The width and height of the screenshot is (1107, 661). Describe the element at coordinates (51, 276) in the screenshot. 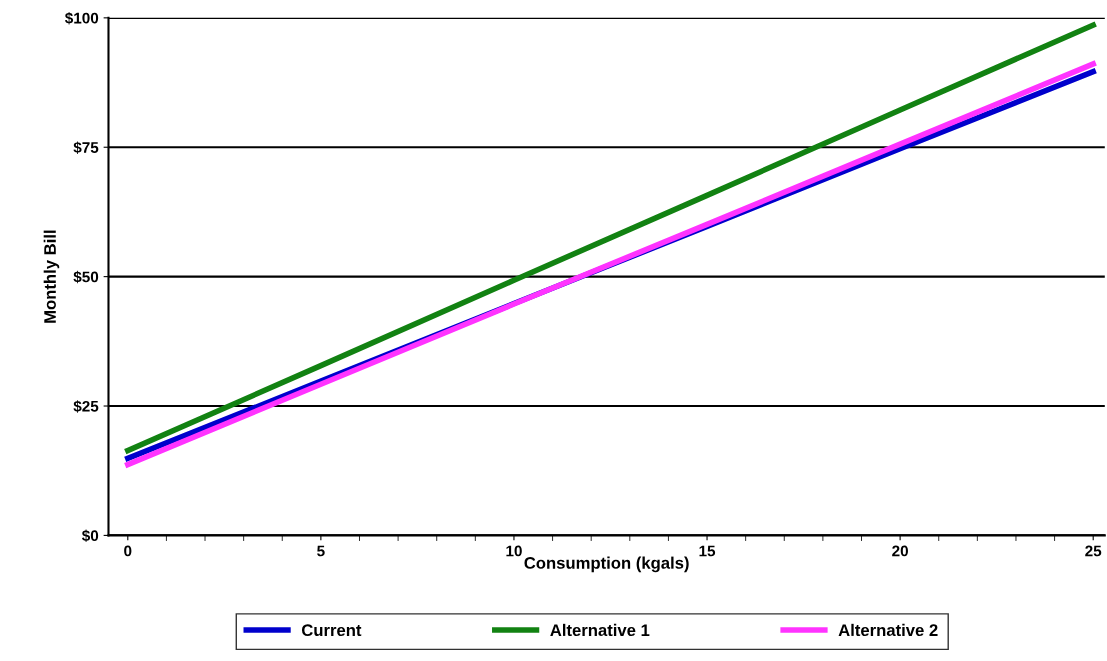

I see `y-axis-title: Monthly Bill` at that location.